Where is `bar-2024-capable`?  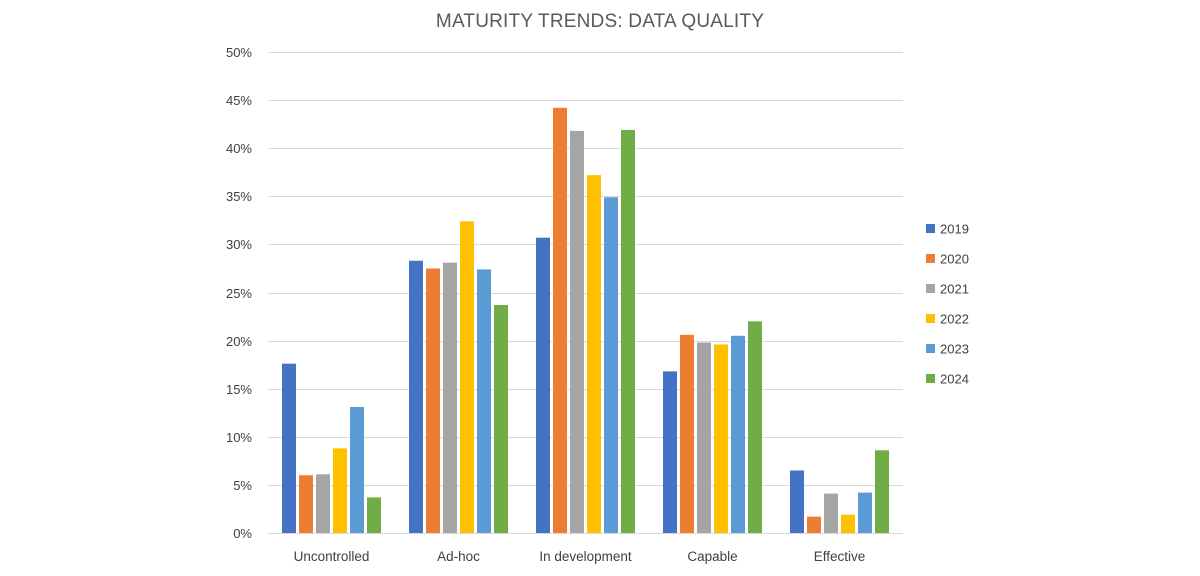
bar-2024-capable is located at coordinates (755, 427).